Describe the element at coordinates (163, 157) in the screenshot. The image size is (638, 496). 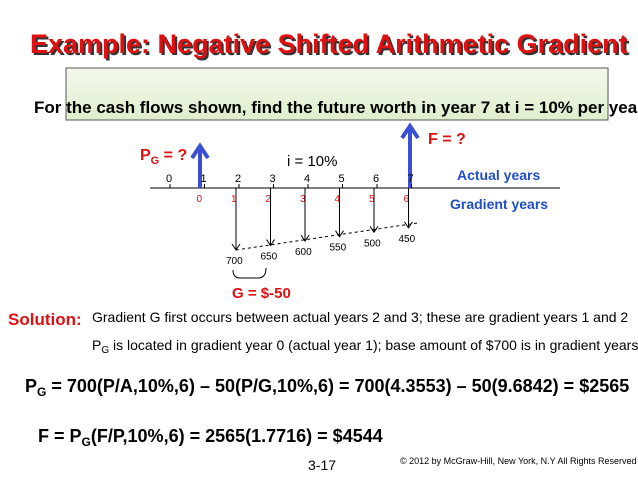
I see `pg-label: PG = ?` at that location.